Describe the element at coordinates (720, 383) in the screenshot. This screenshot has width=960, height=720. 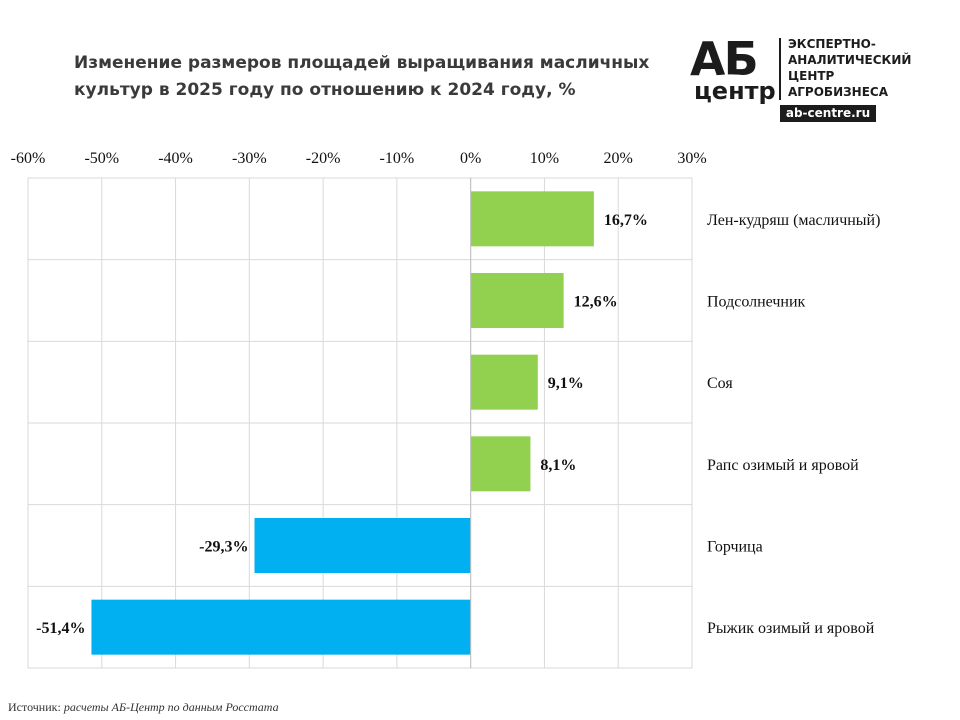
I see `category-label: Соя` at that location.